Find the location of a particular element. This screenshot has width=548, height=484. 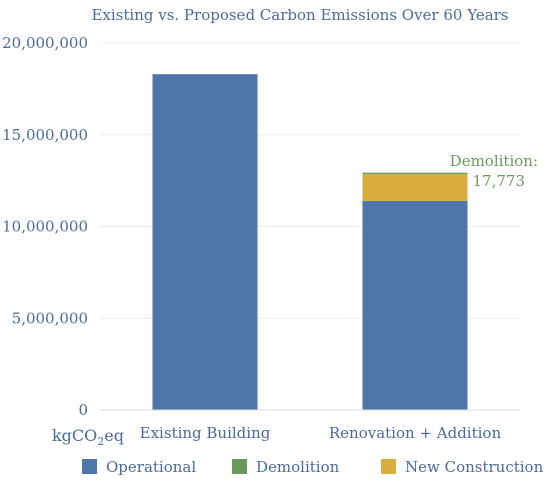

y-axis-label: kgCO2eq is located at coordinates (88, 437).